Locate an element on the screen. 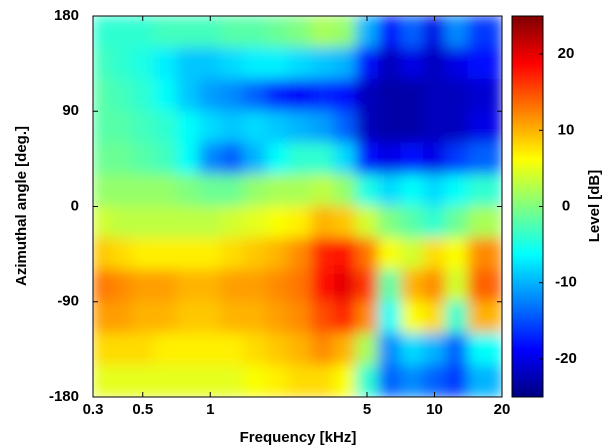  x-tick-label: 5 is located at coordinates (367, 409).